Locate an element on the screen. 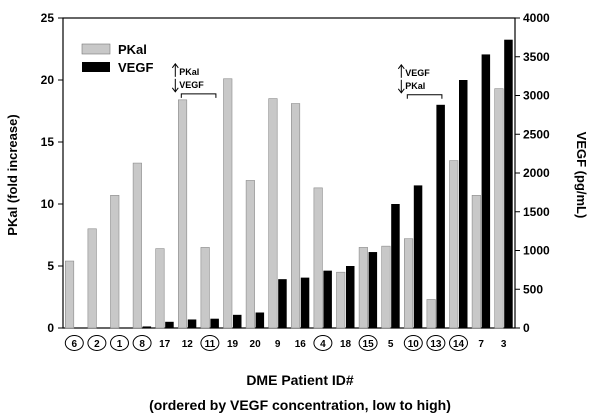  y-left-axis-title: PKal (fold increase) is located at coordinates (12, 174).